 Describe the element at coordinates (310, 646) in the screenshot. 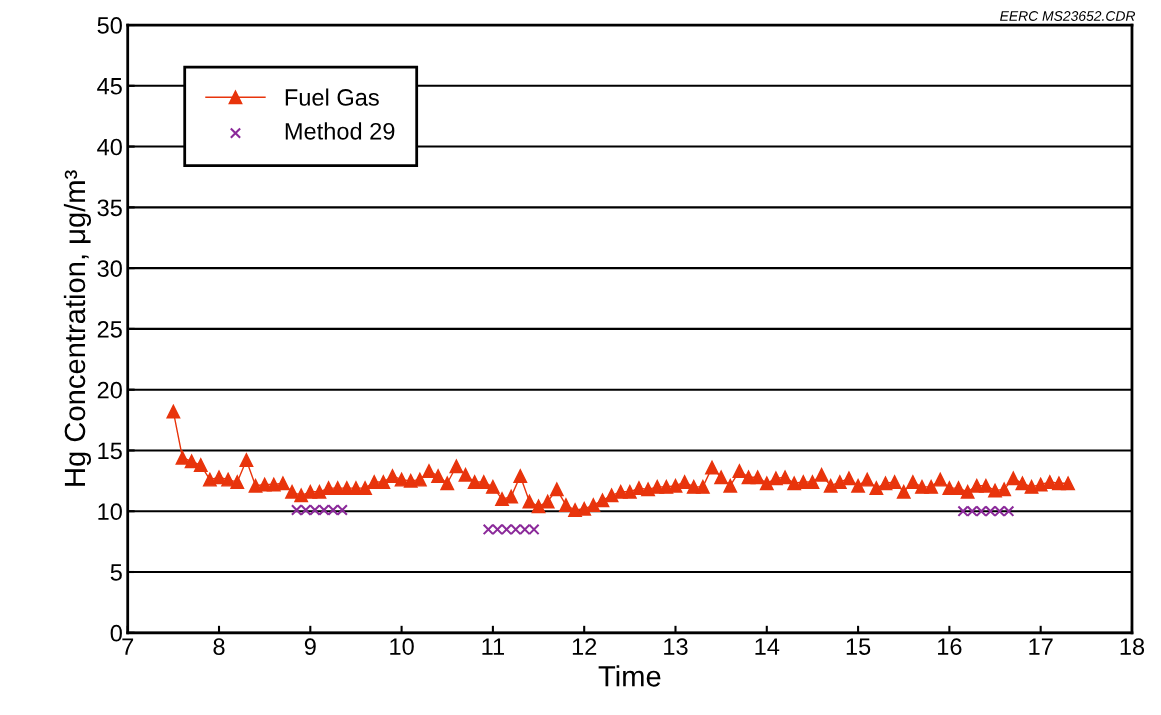

I see `x-tick-label: 9` at that location.